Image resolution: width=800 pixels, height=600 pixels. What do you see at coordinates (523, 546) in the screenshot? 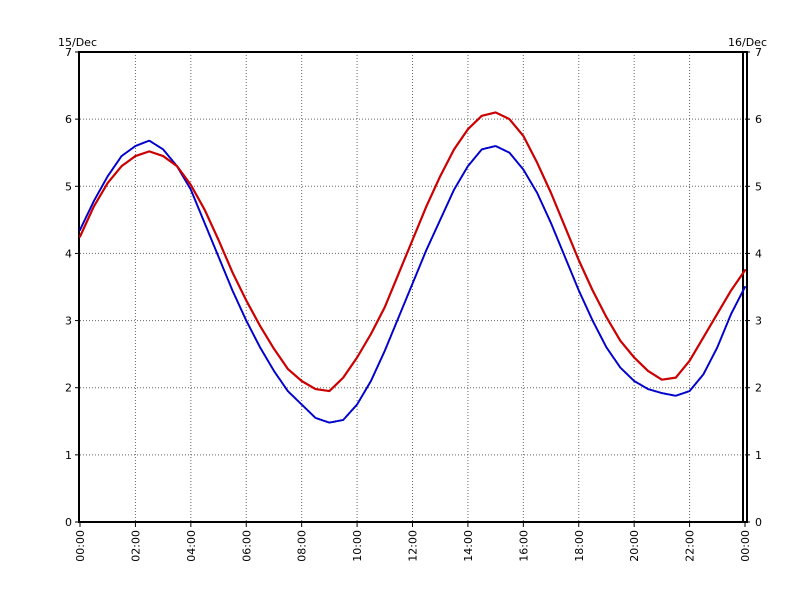
I see `x-tick-label: 16:00` at bounding box center [523, 546].